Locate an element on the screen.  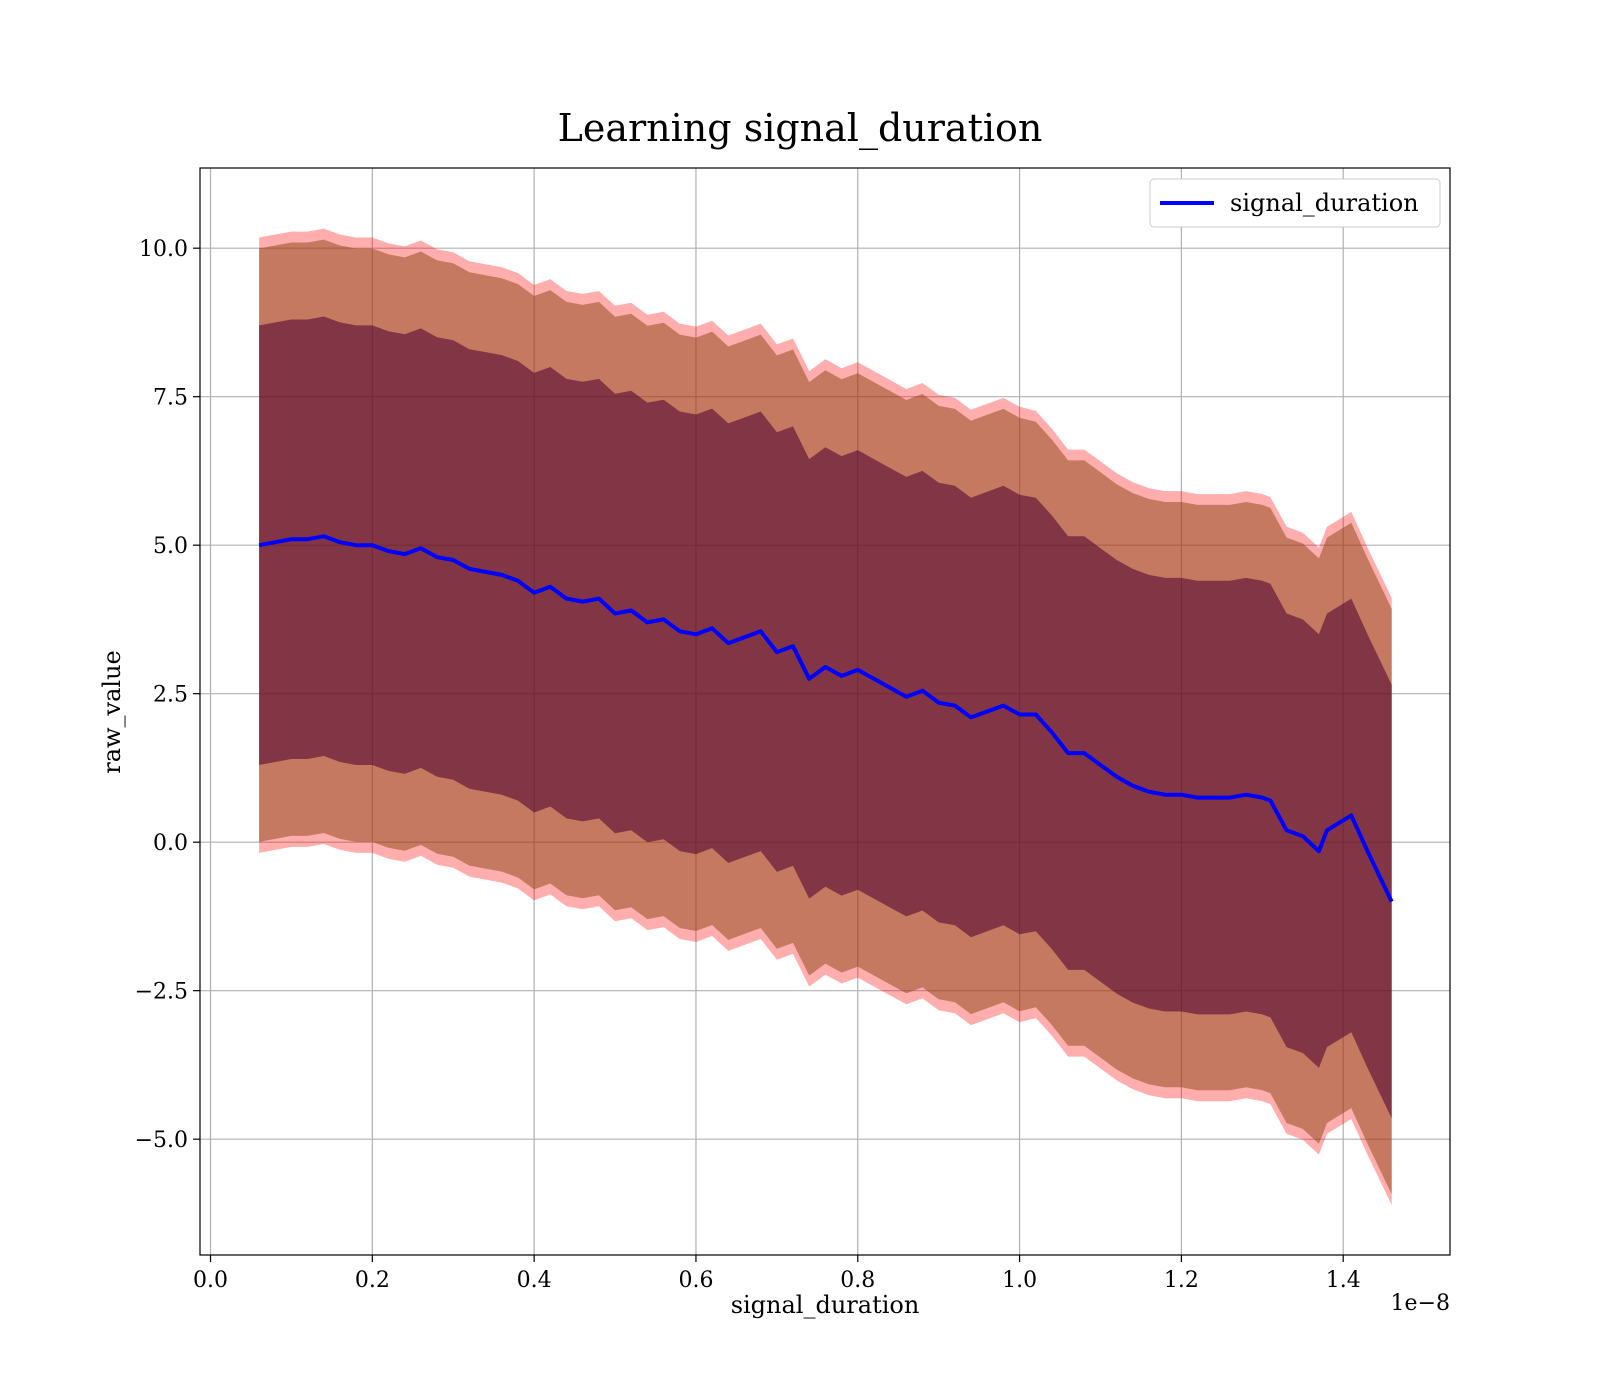
y-tick-label: 0.0 is located at coordinates (170, 843).